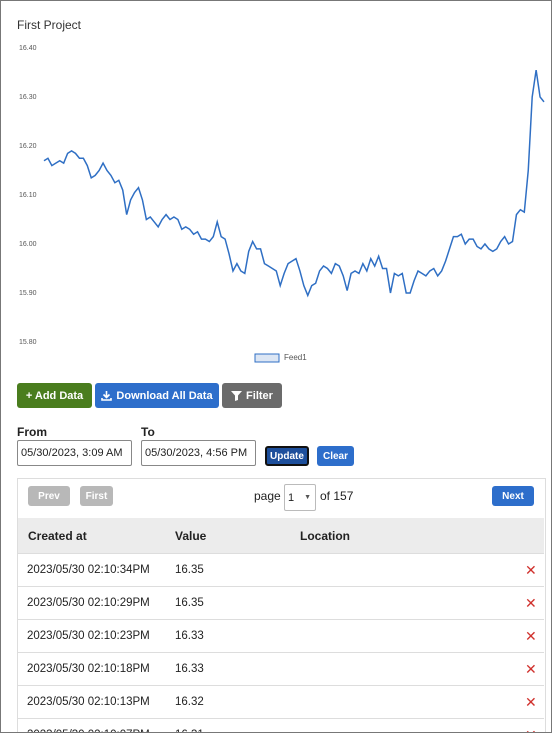  What do you see at coordinates (198, 453) in the screenshot?
I see `to-input: 05/30/2023, 4:56 PM` at bounding box center [198, 453].